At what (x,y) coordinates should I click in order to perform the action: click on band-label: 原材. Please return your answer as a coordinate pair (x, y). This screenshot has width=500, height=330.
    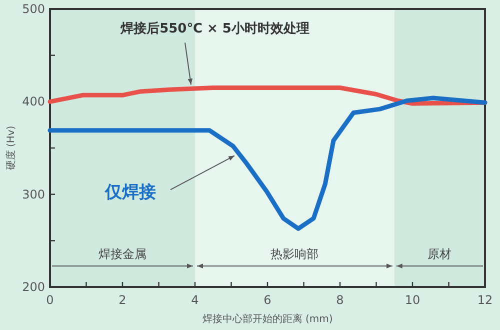
    Looking at the image, I should click on (440, 254).